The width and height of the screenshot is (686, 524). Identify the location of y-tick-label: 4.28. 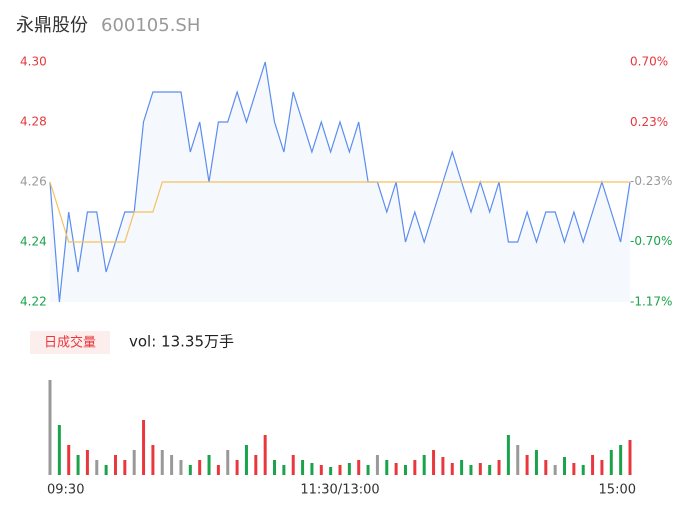
(33, 122).